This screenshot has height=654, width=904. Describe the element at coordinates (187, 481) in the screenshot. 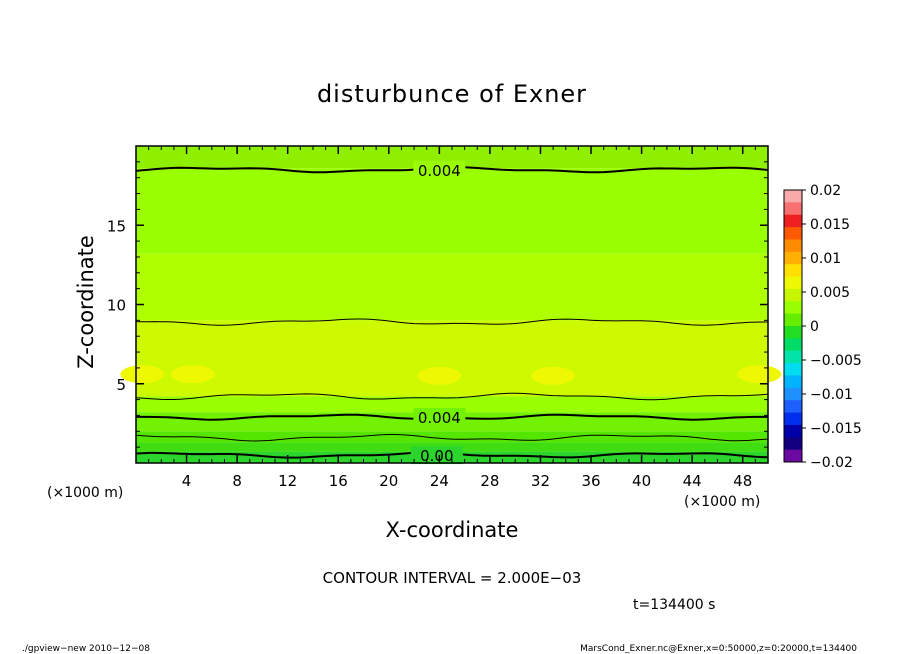

I see `x-tick-label-0: 4` at that location.